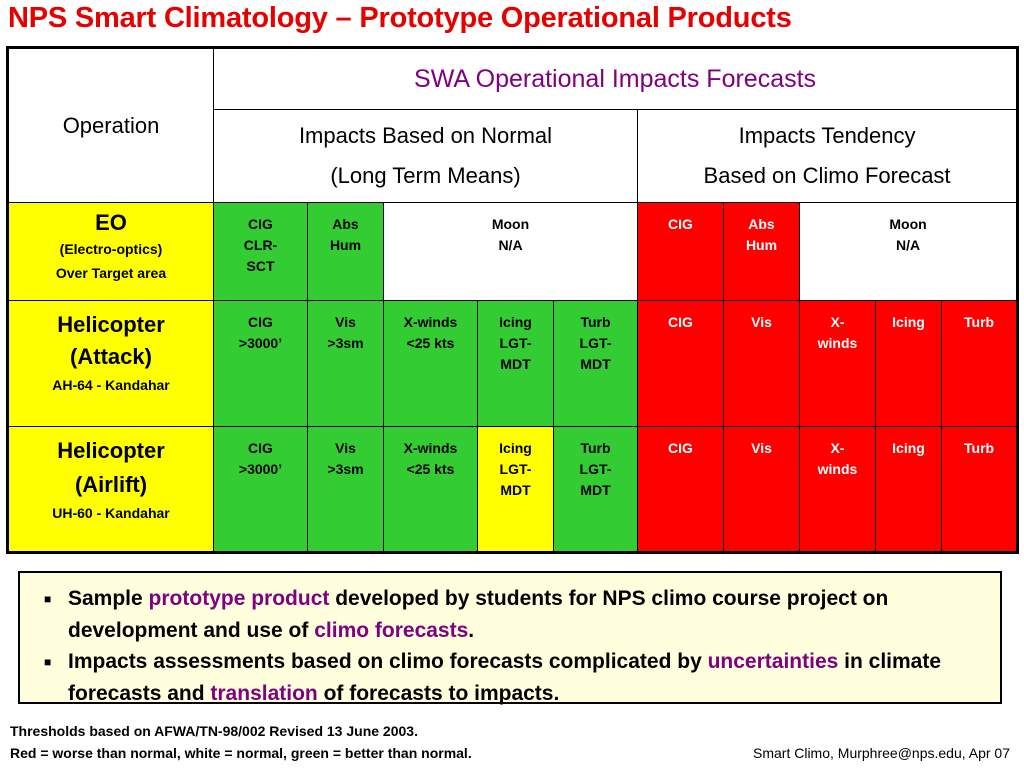 This screenshot has width=1024, height=768. I want to click on swa-header: SWA Operational Impacts Forecasts, so click(615, 78).